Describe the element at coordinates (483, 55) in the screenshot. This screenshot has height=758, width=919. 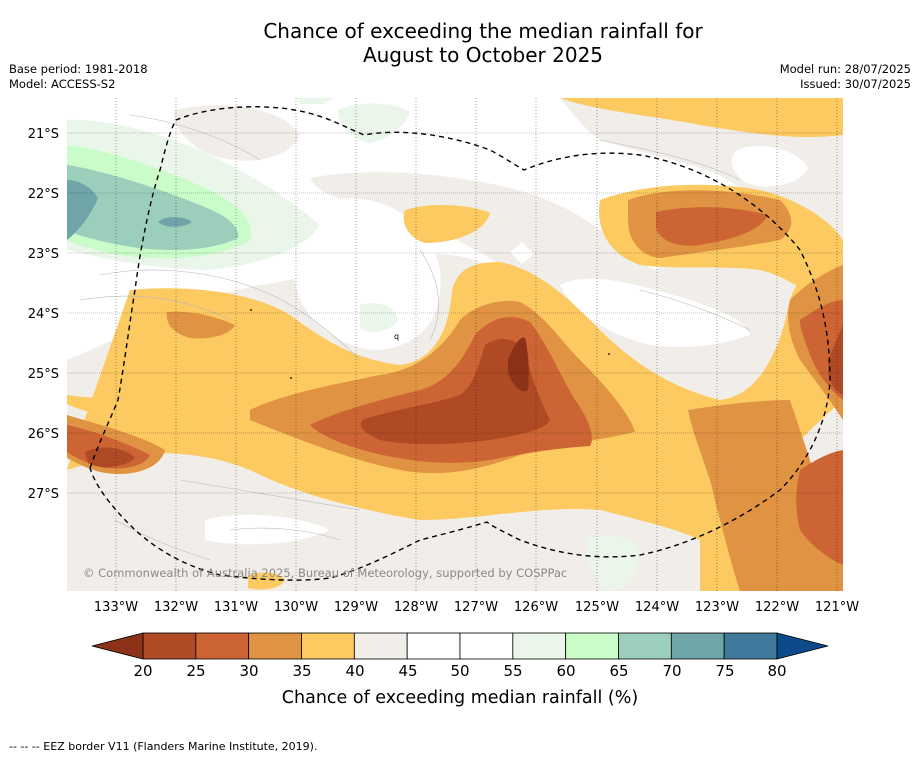
I see `map-title-line2: August to October 2025` at that location.